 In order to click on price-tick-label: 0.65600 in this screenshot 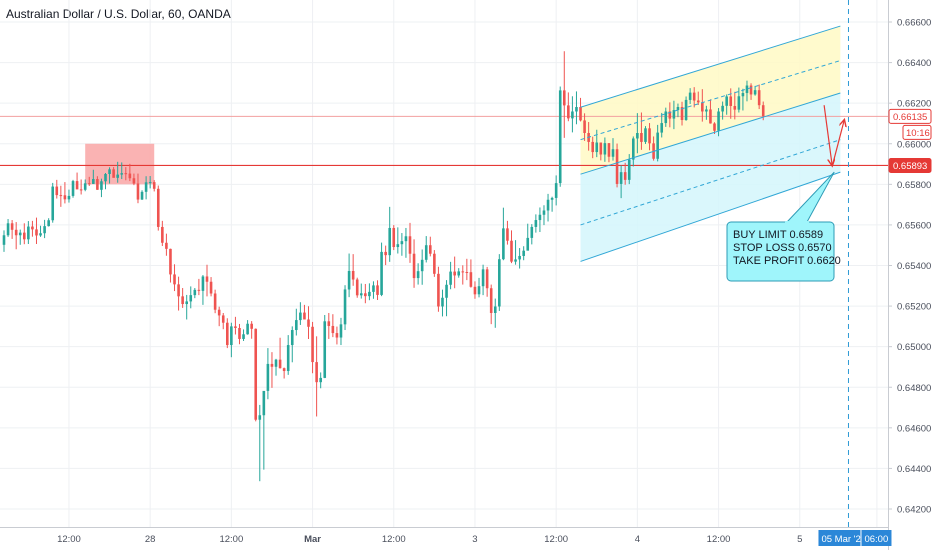, I will do `click(914, 225)`.